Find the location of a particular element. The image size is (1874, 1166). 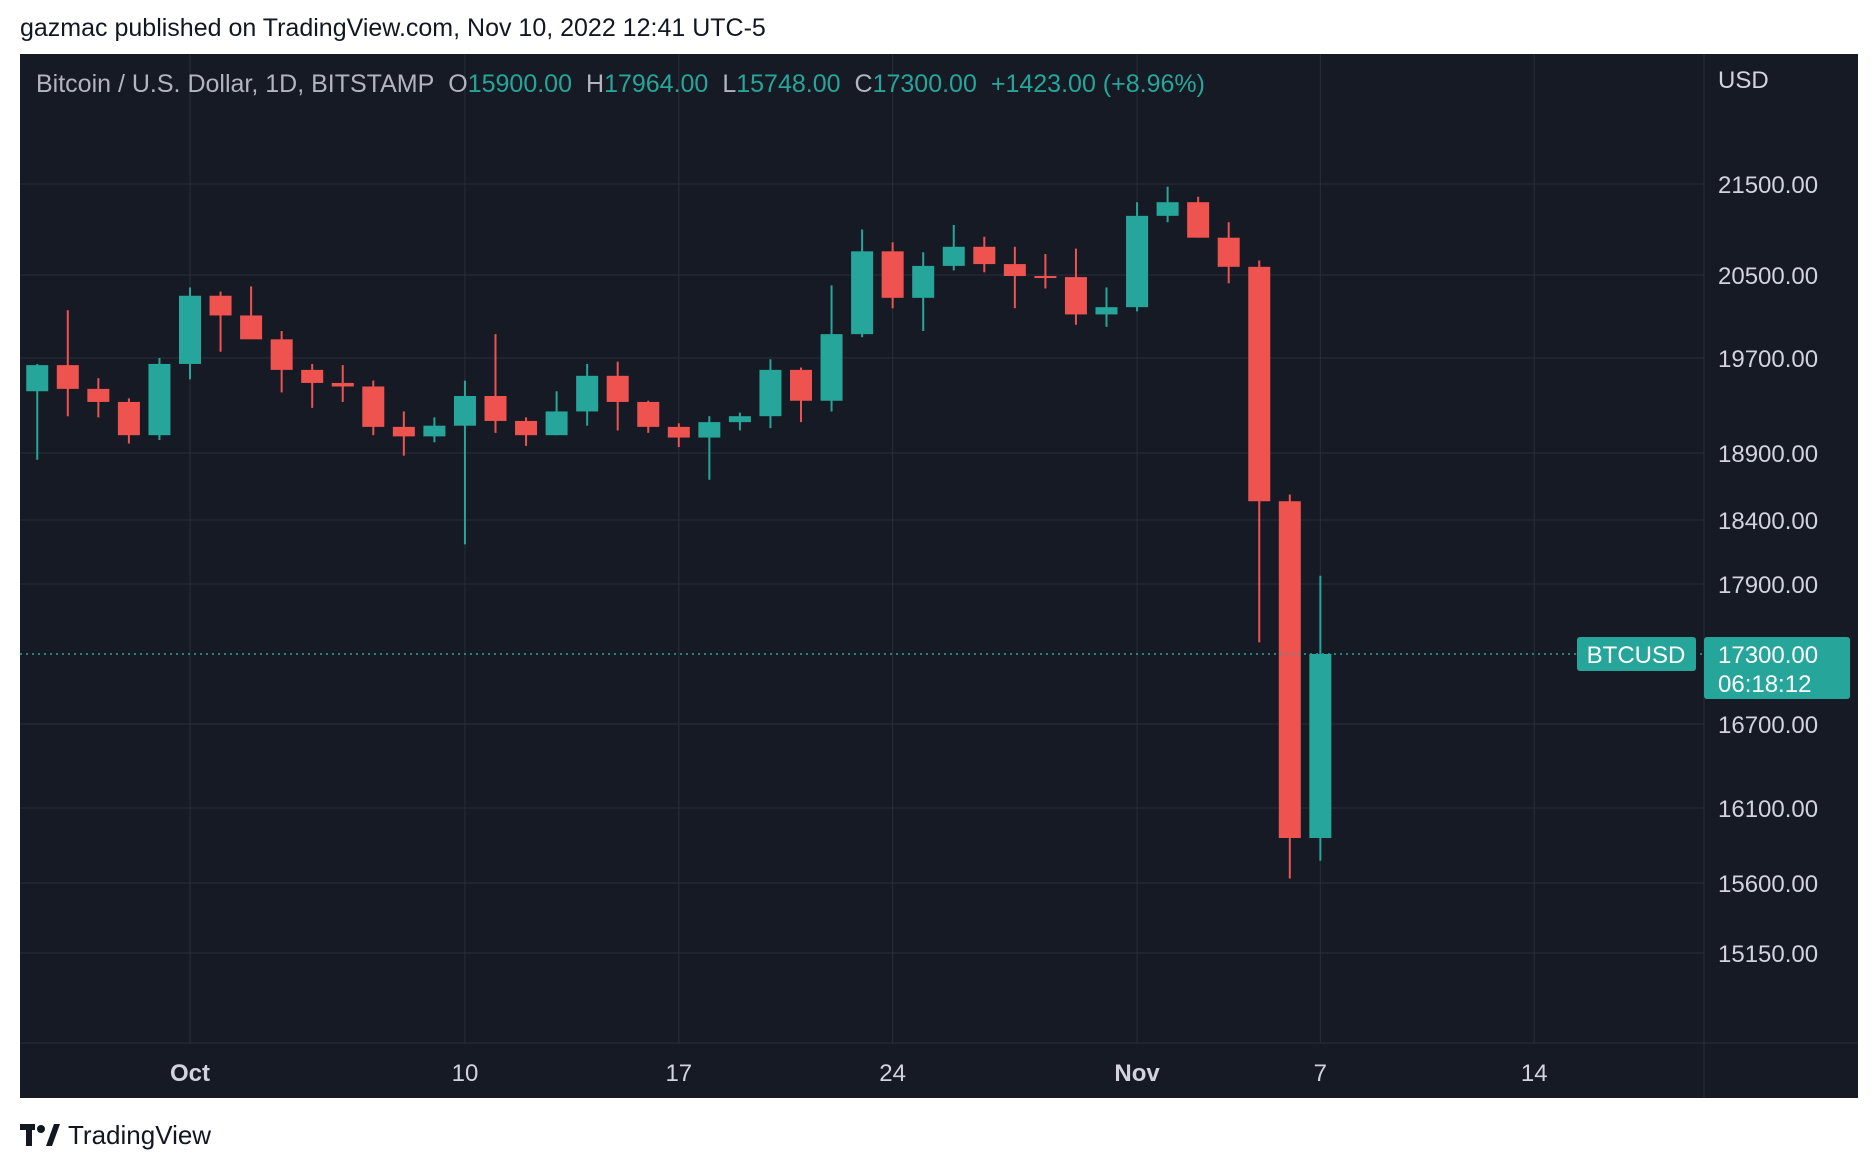

bar-countdown: 06:18:12 is located at coordinates (1764, 684).